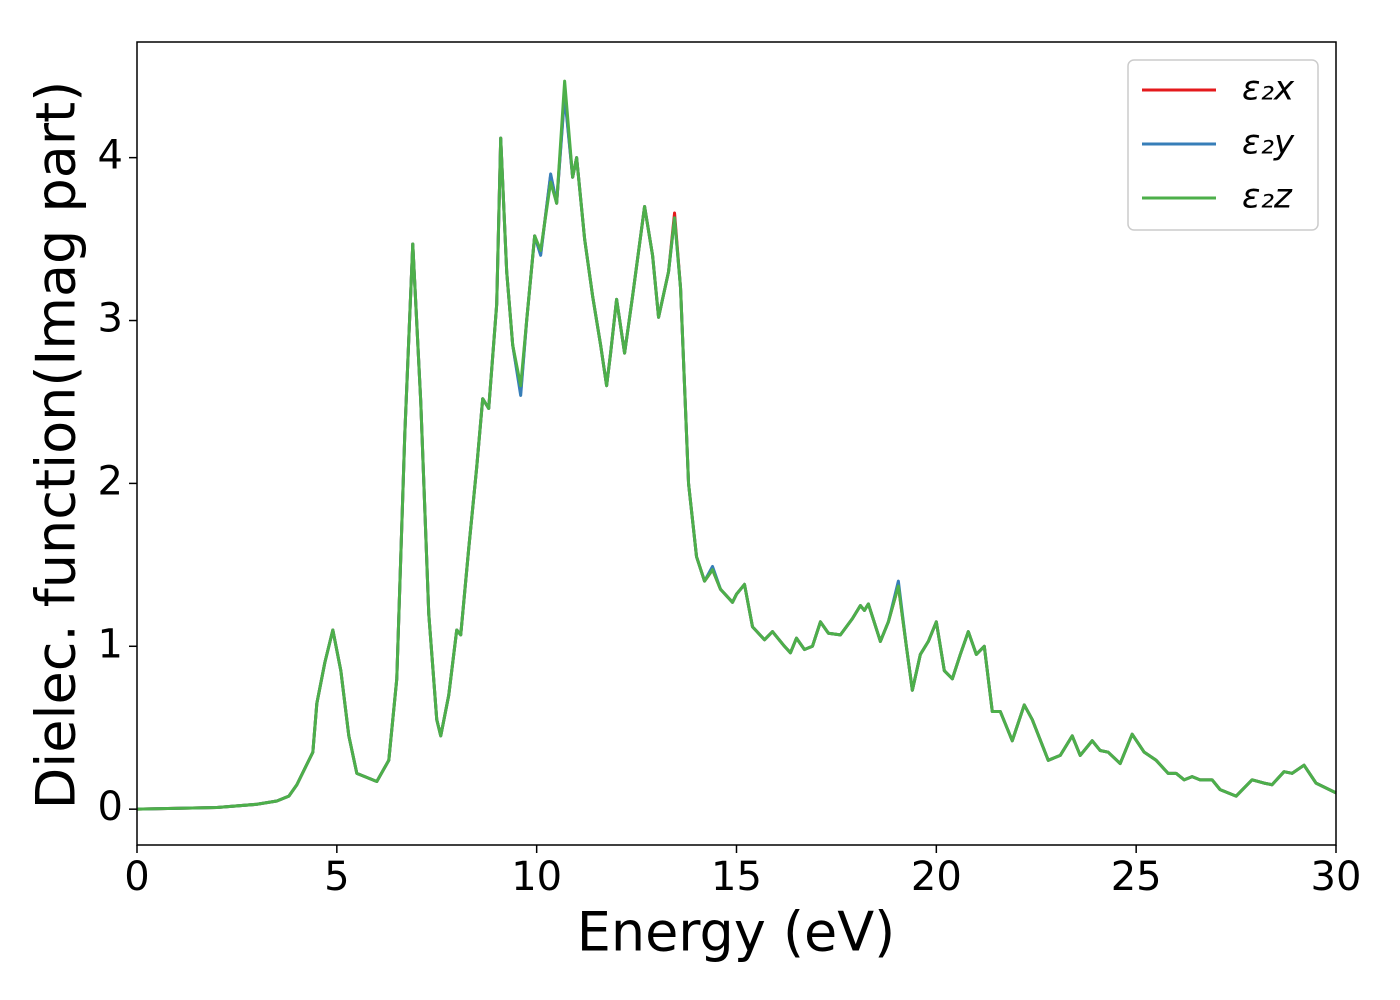  Describe the element at coordinates (736, 877) in the screenshot. I see `x-tick-label: 15` at that location.